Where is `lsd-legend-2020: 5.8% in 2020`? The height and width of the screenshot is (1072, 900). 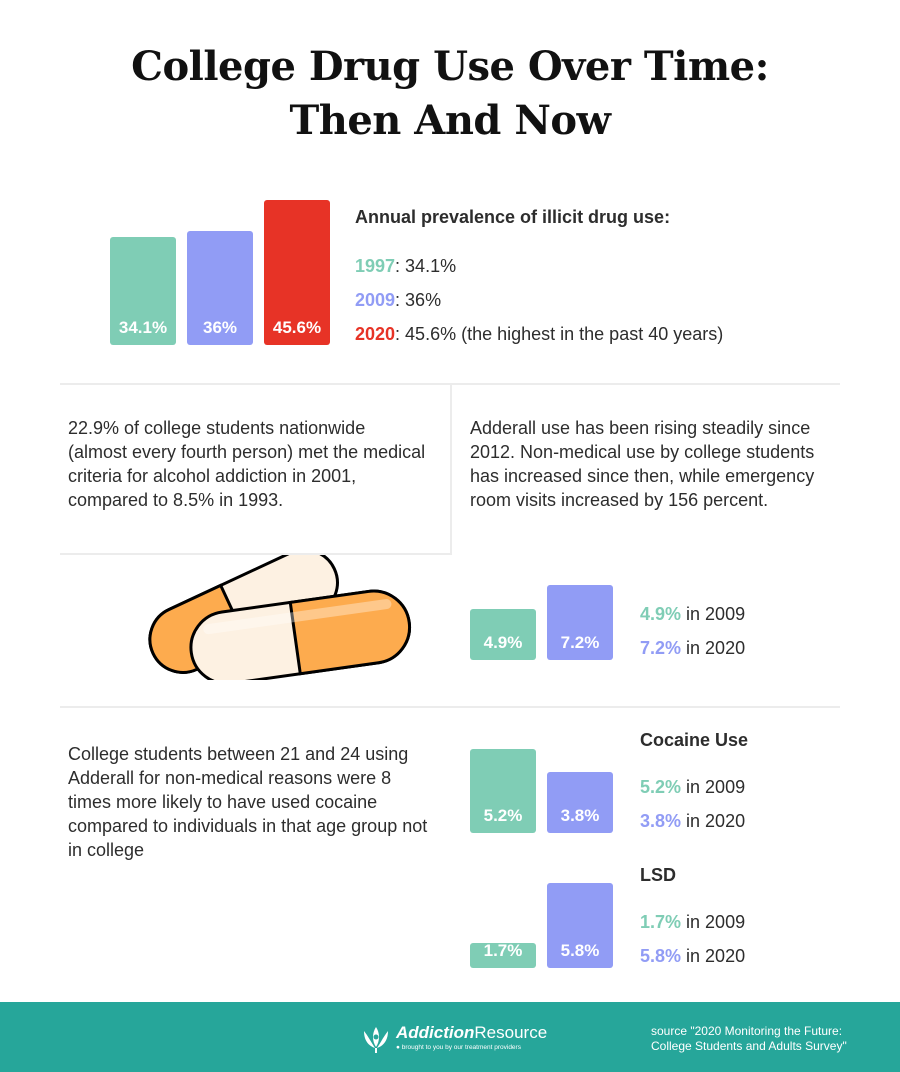
lsd-legend-2020: 5.8% in 2020 is located at coordinates (692, 956).